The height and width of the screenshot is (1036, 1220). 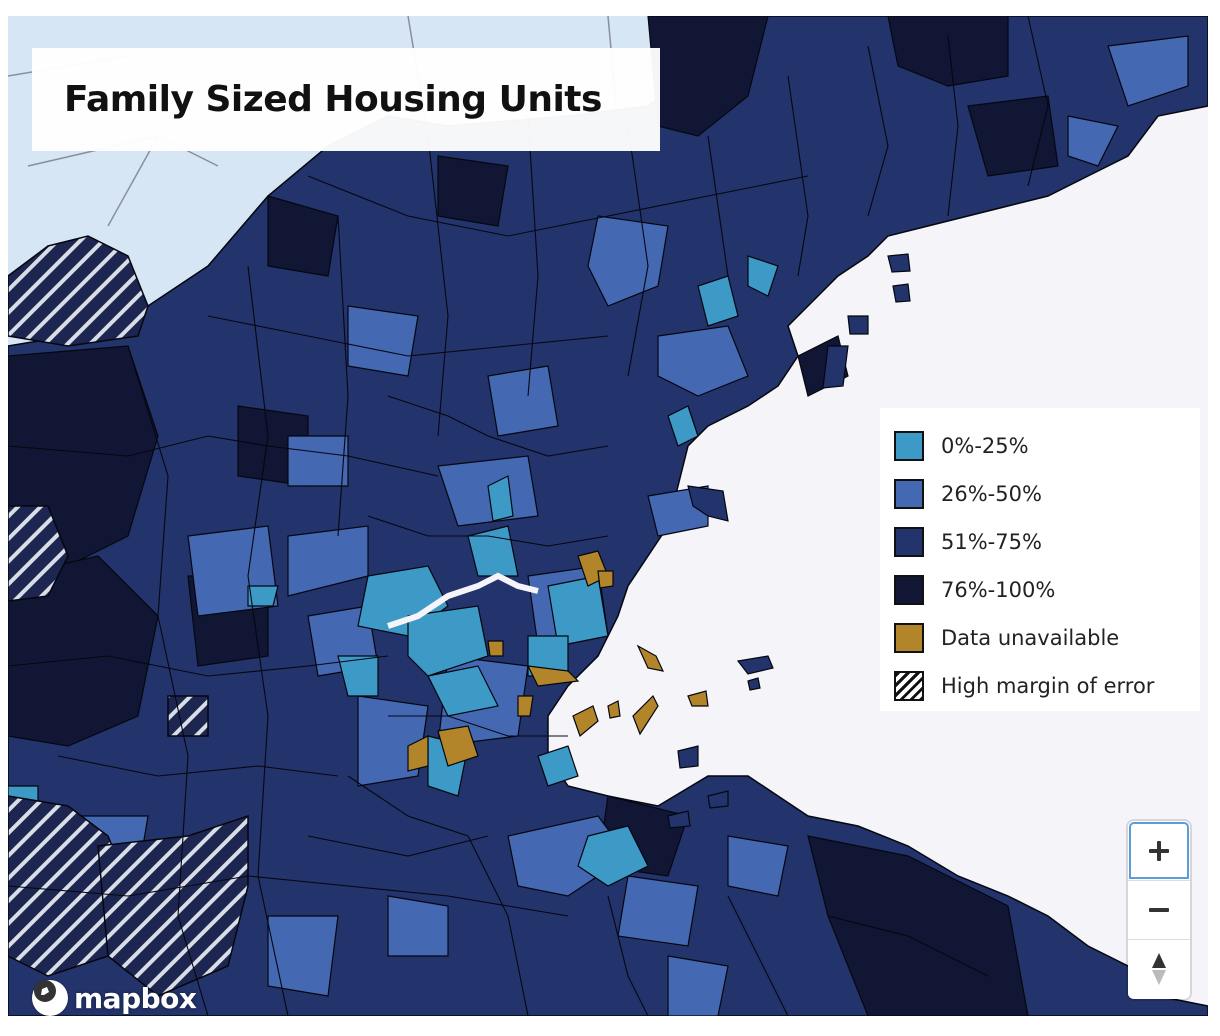 What do you see at coordinates (985, 446) in the screenshot?
I see `legend-label: 0%-25%` at bounding box center [985, 446].